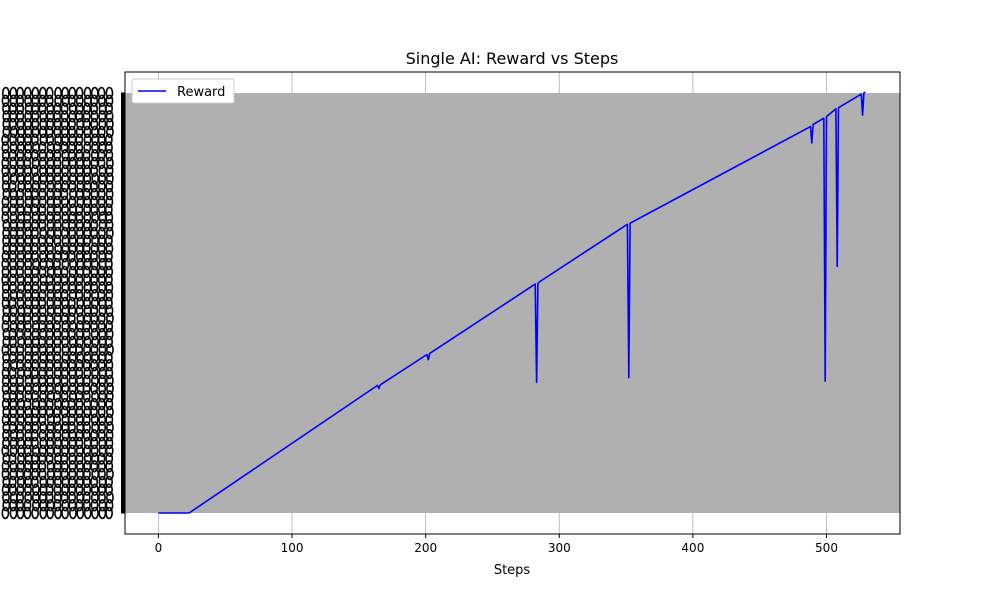 The image size is (1000, 600). What do you see at coordinates (425, 548) in the screenshot?
I see `x-tick-label-2: 200` at bounding box center [425, 548].